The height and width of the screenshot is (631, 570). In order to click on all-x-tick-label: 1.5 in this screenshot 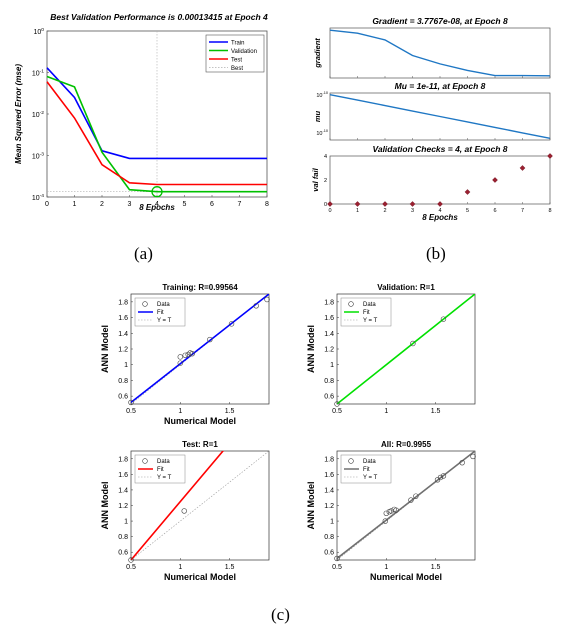, I will do `click(436, 567)`.